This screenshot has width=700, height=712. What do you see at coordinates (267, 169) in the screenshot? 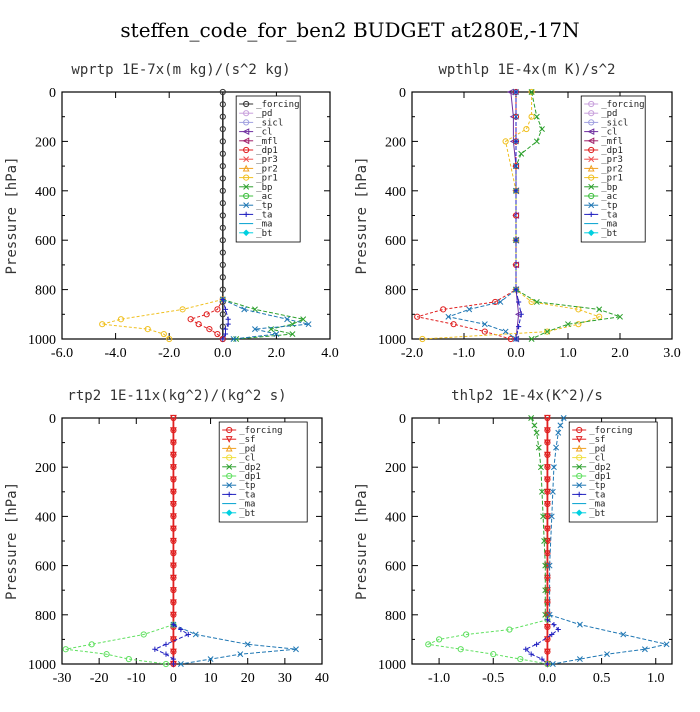
I see `legend-label: _pr2` at bounding box center [267, 169].